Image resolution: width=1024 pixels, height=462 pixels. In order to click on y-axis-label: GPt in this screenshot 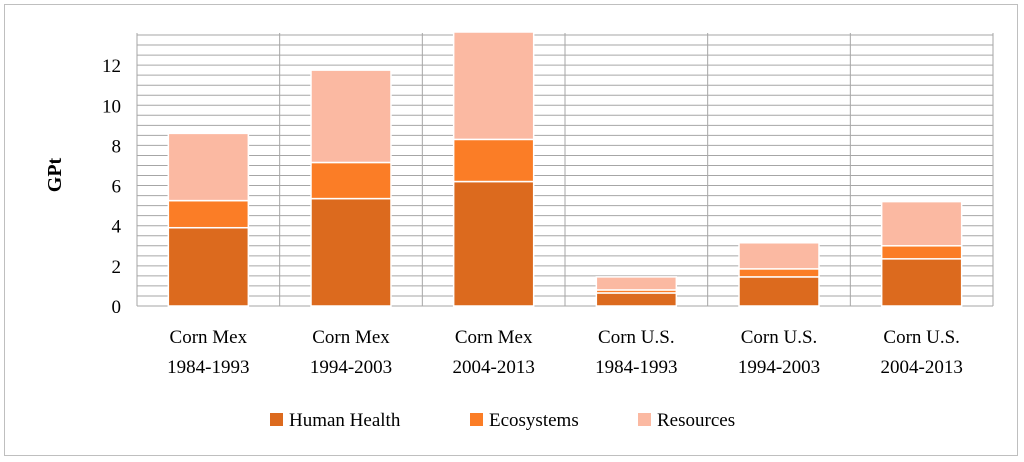, I will do `click(55, 174)`.